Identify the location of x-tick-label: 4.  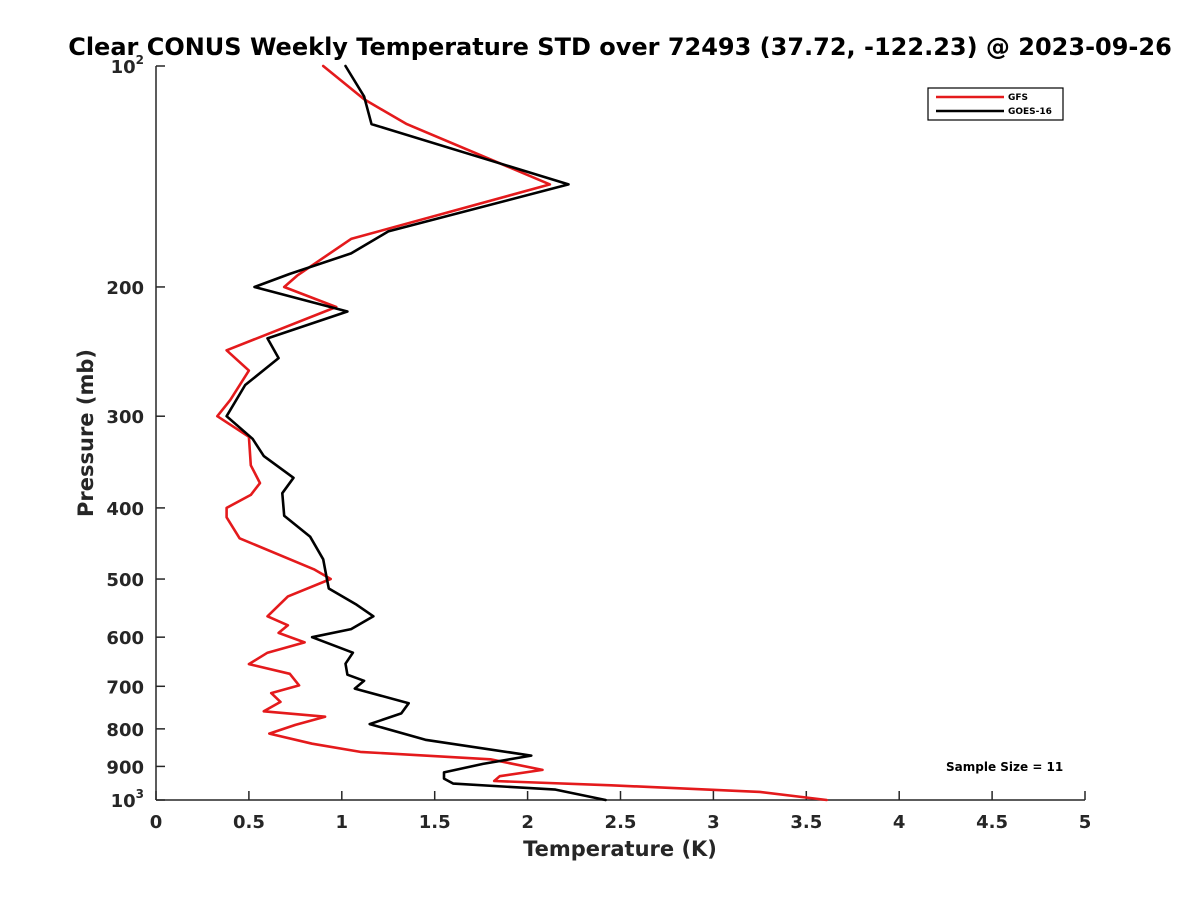
(899, 822).